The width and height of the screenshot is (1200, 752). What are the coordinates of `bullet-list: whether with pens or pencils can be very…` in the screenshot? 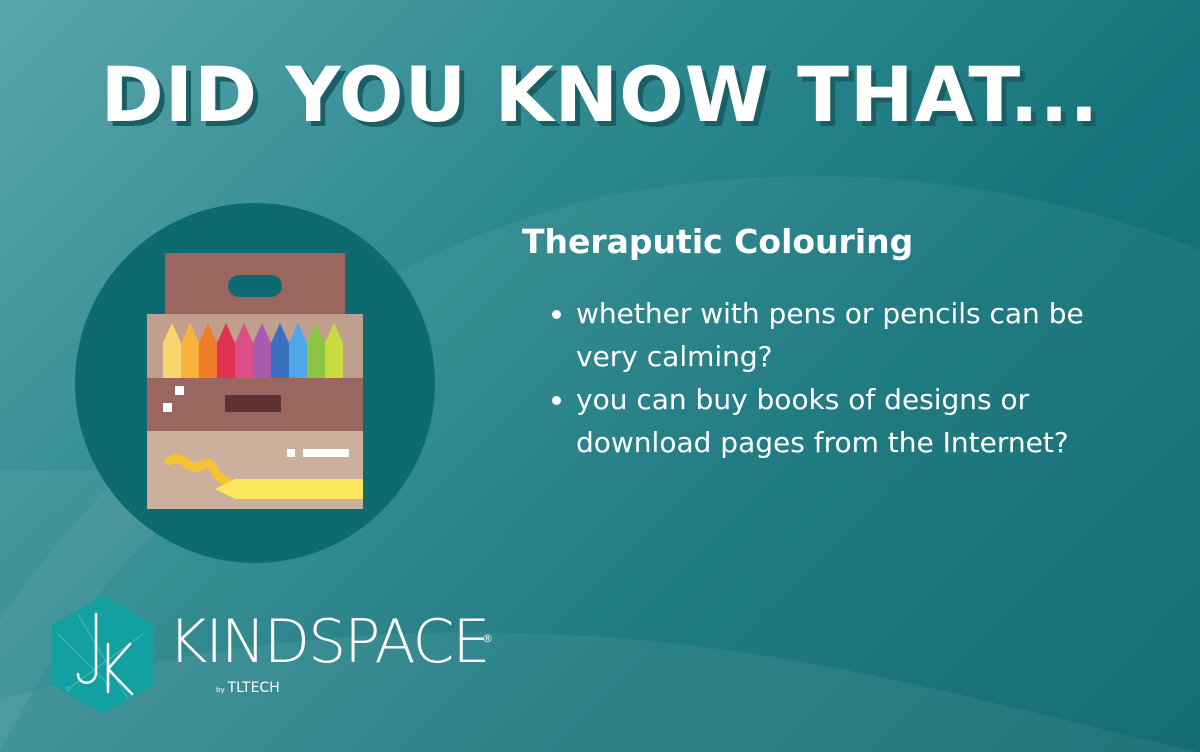 It's located at (821, 378).